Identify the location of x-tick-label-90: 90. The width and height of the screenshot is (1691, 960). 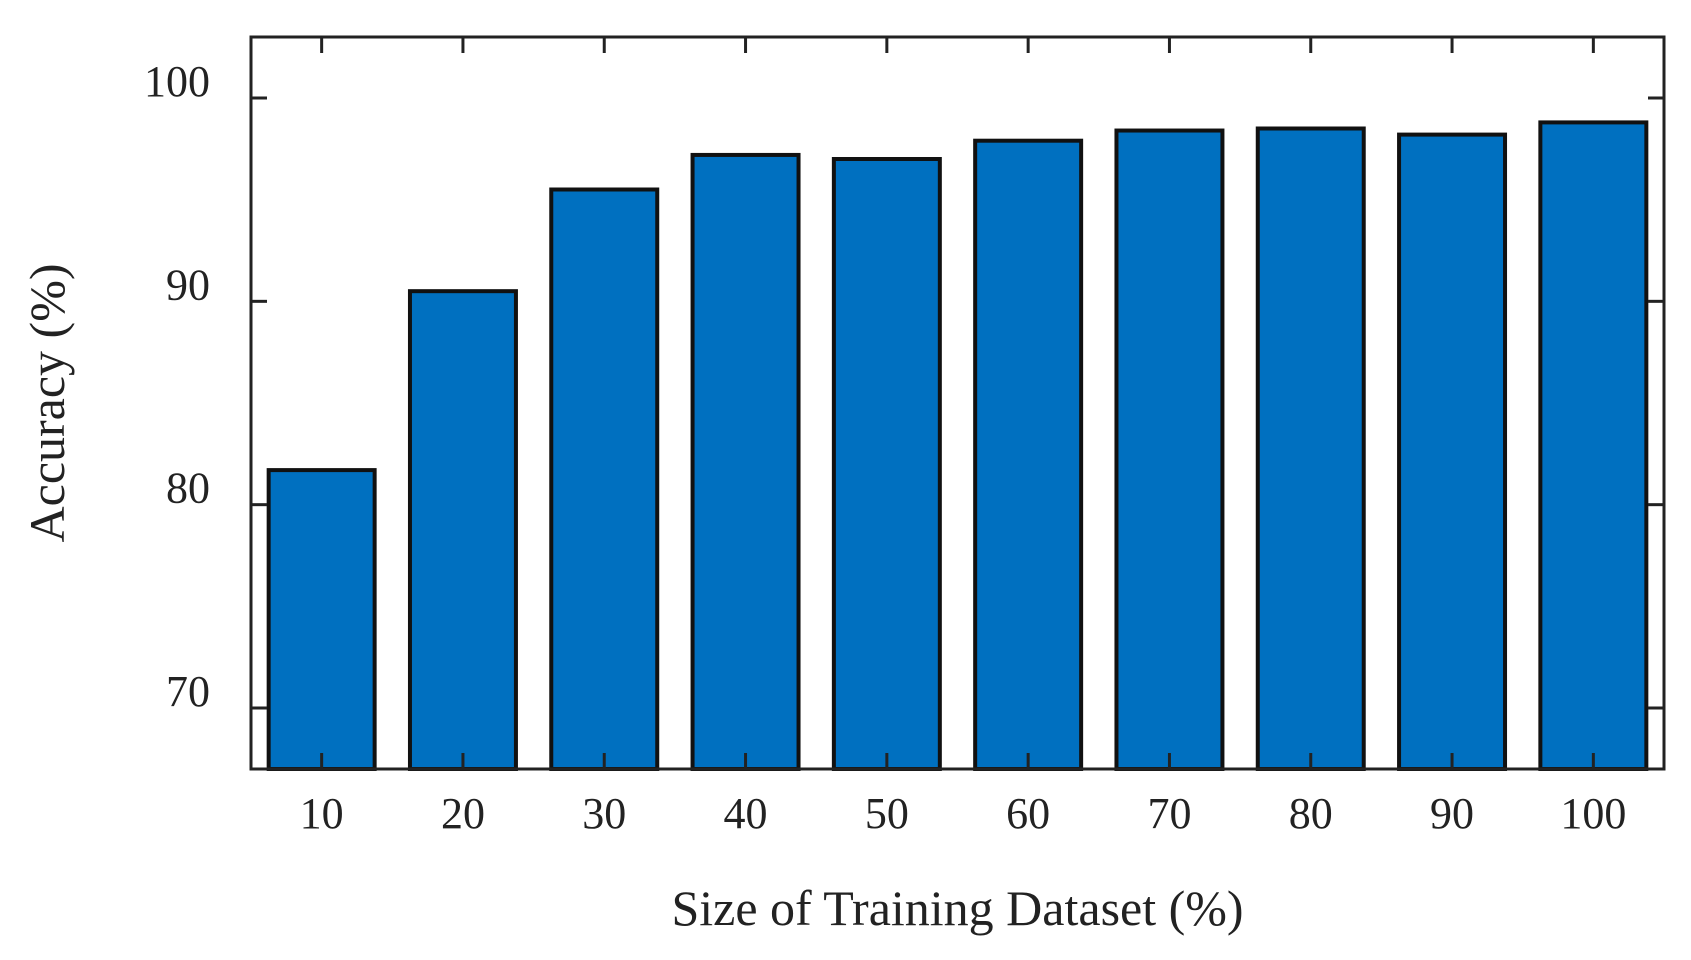
(1452, 813).